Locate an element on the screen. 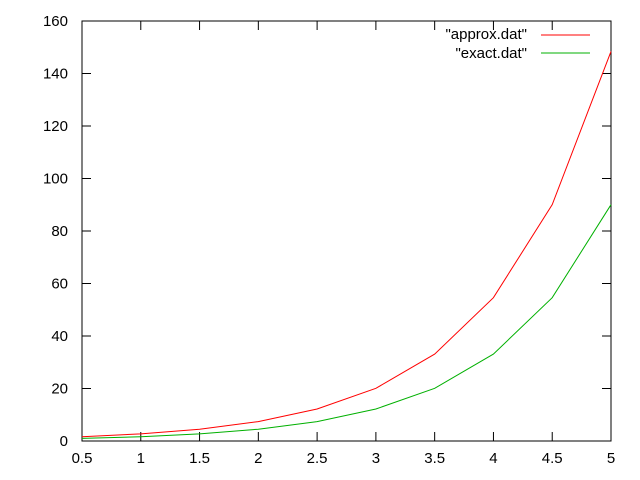 The width and height of the screenshot is (640, 480). x-tick-label: 1 is located at coordinates (141, 458).